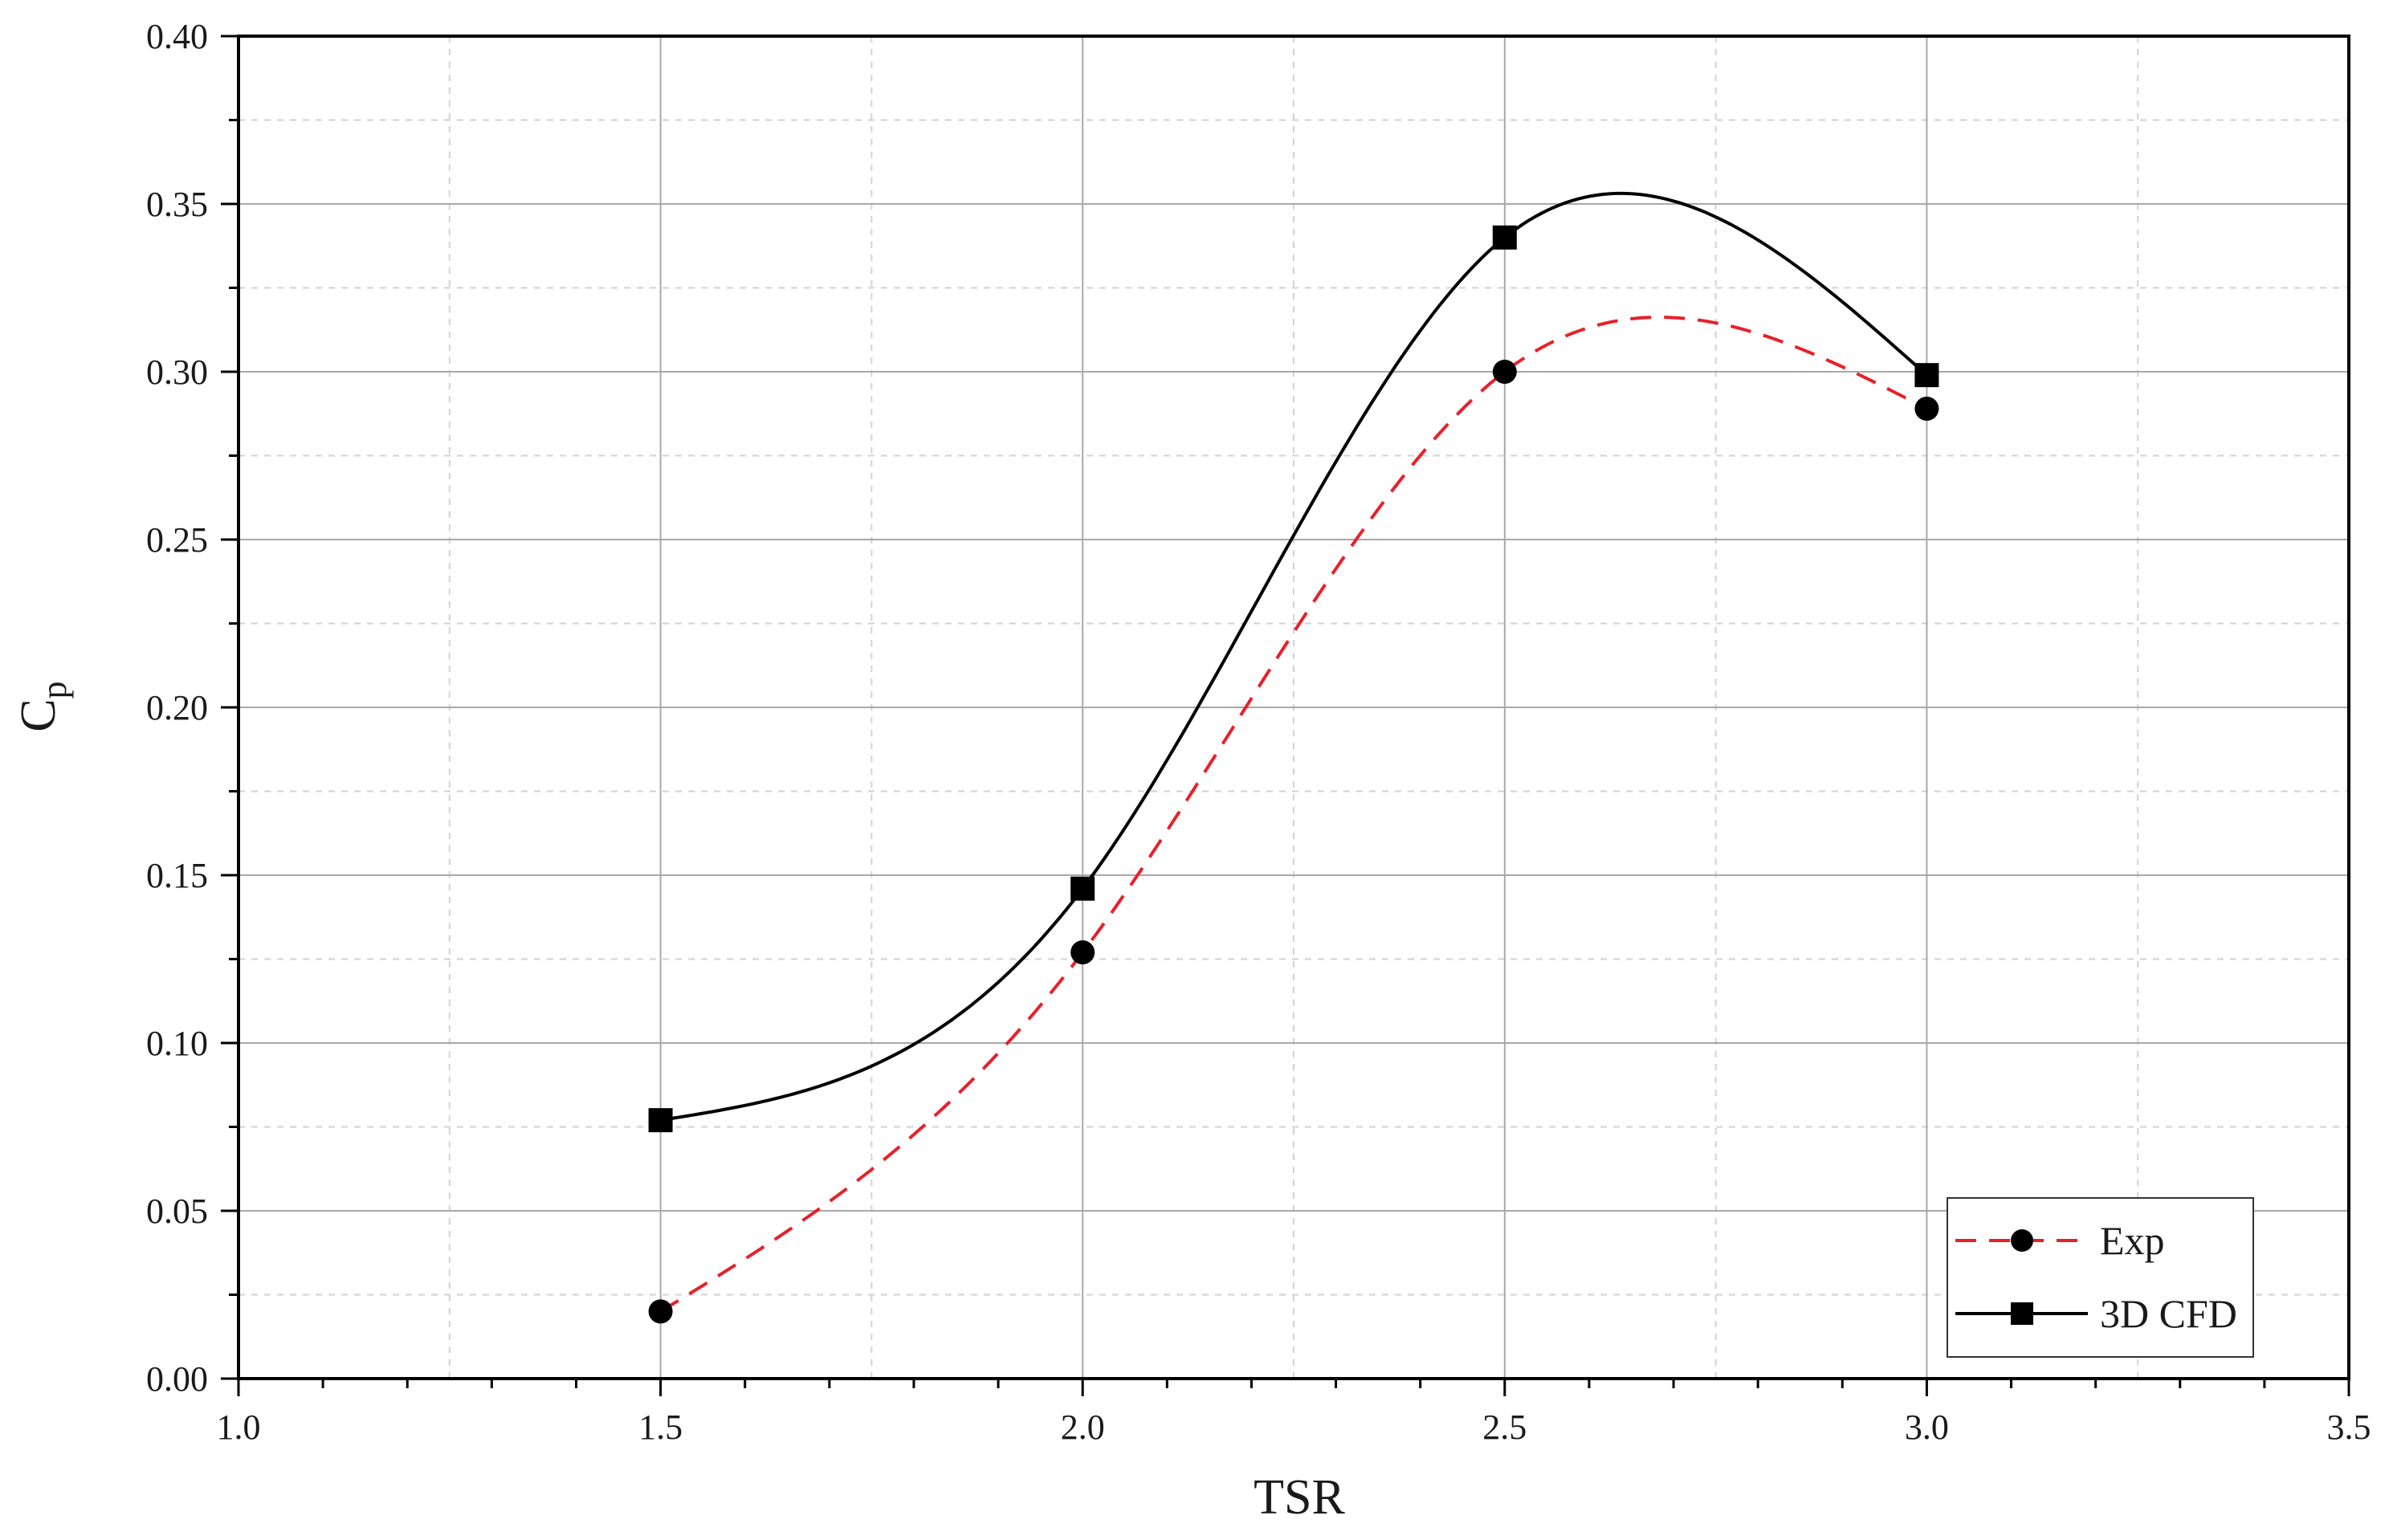 Image resolution: width=2389 pixels, height=1540 pixels. I want to click on y-tick-label: 0.25, so click(177, 540).